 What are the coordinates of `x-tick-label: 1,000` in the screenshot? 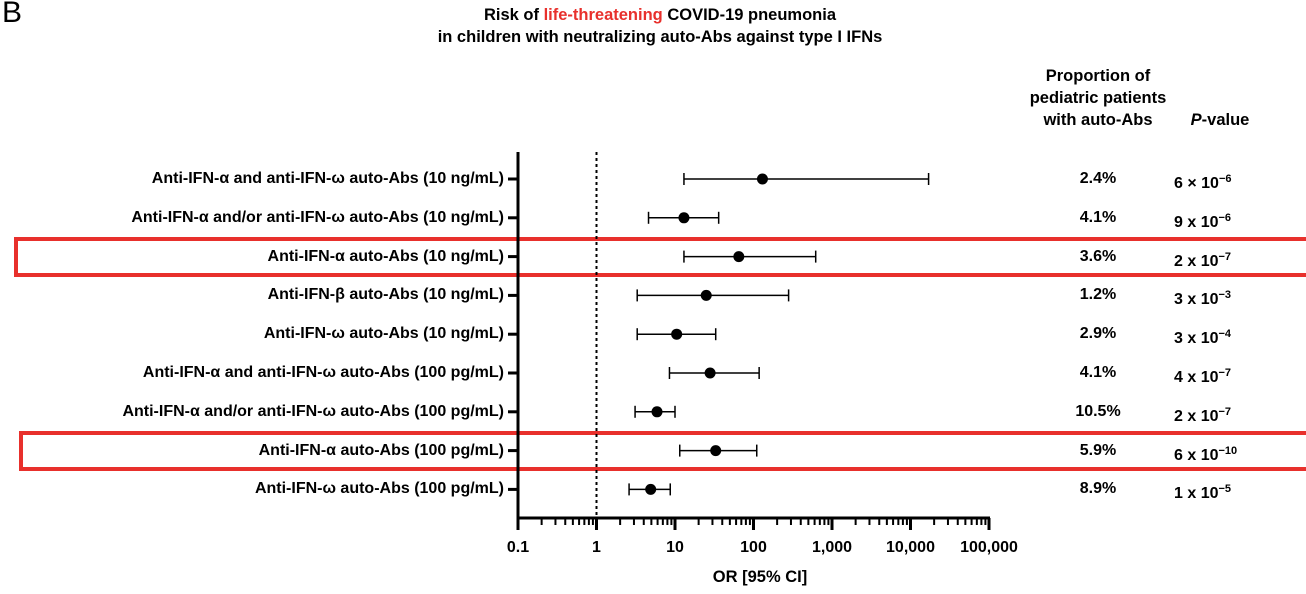 It's located at (832, 547).